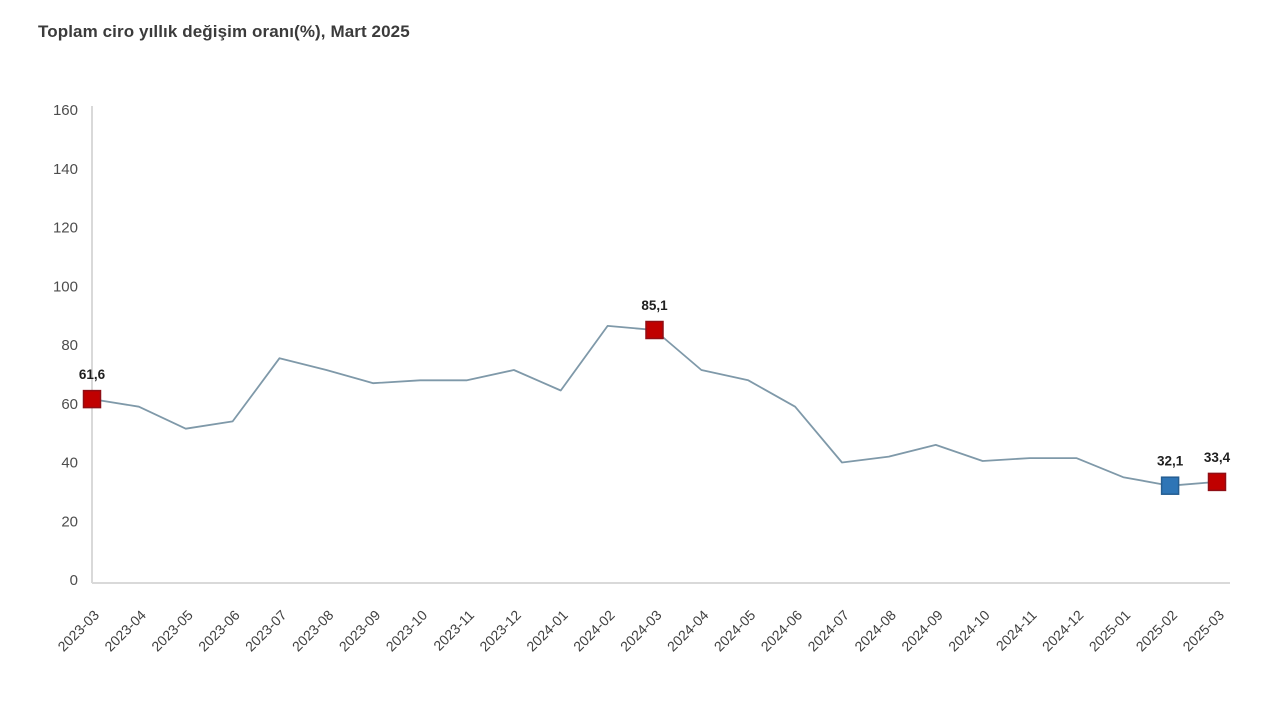  What do you see at coordinates (219, 631) in the screenshot?
I see `x-tick-label: 2023-06` at bounding box center [219, 631].